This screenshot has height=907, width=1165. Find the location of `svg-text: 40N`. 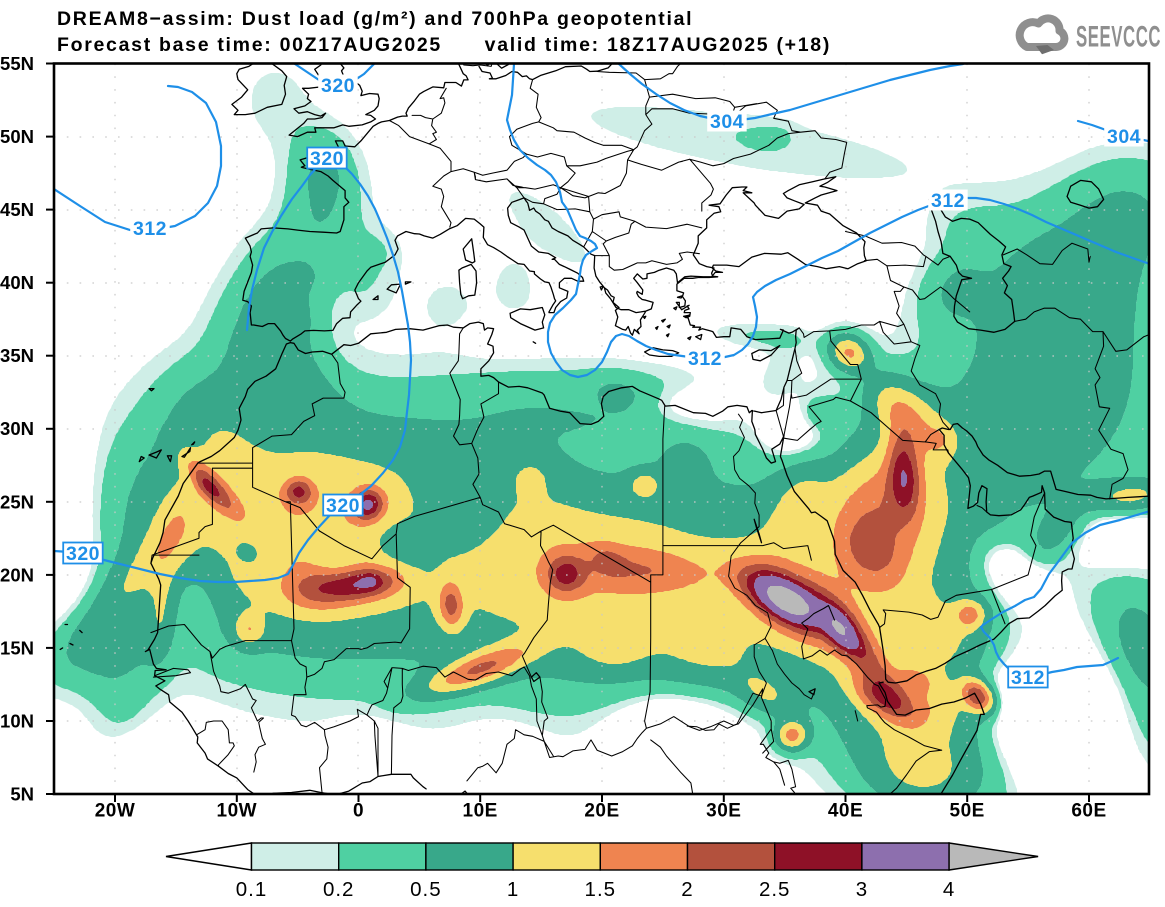

svg-text: 40N is located at coordinates (17, 282).